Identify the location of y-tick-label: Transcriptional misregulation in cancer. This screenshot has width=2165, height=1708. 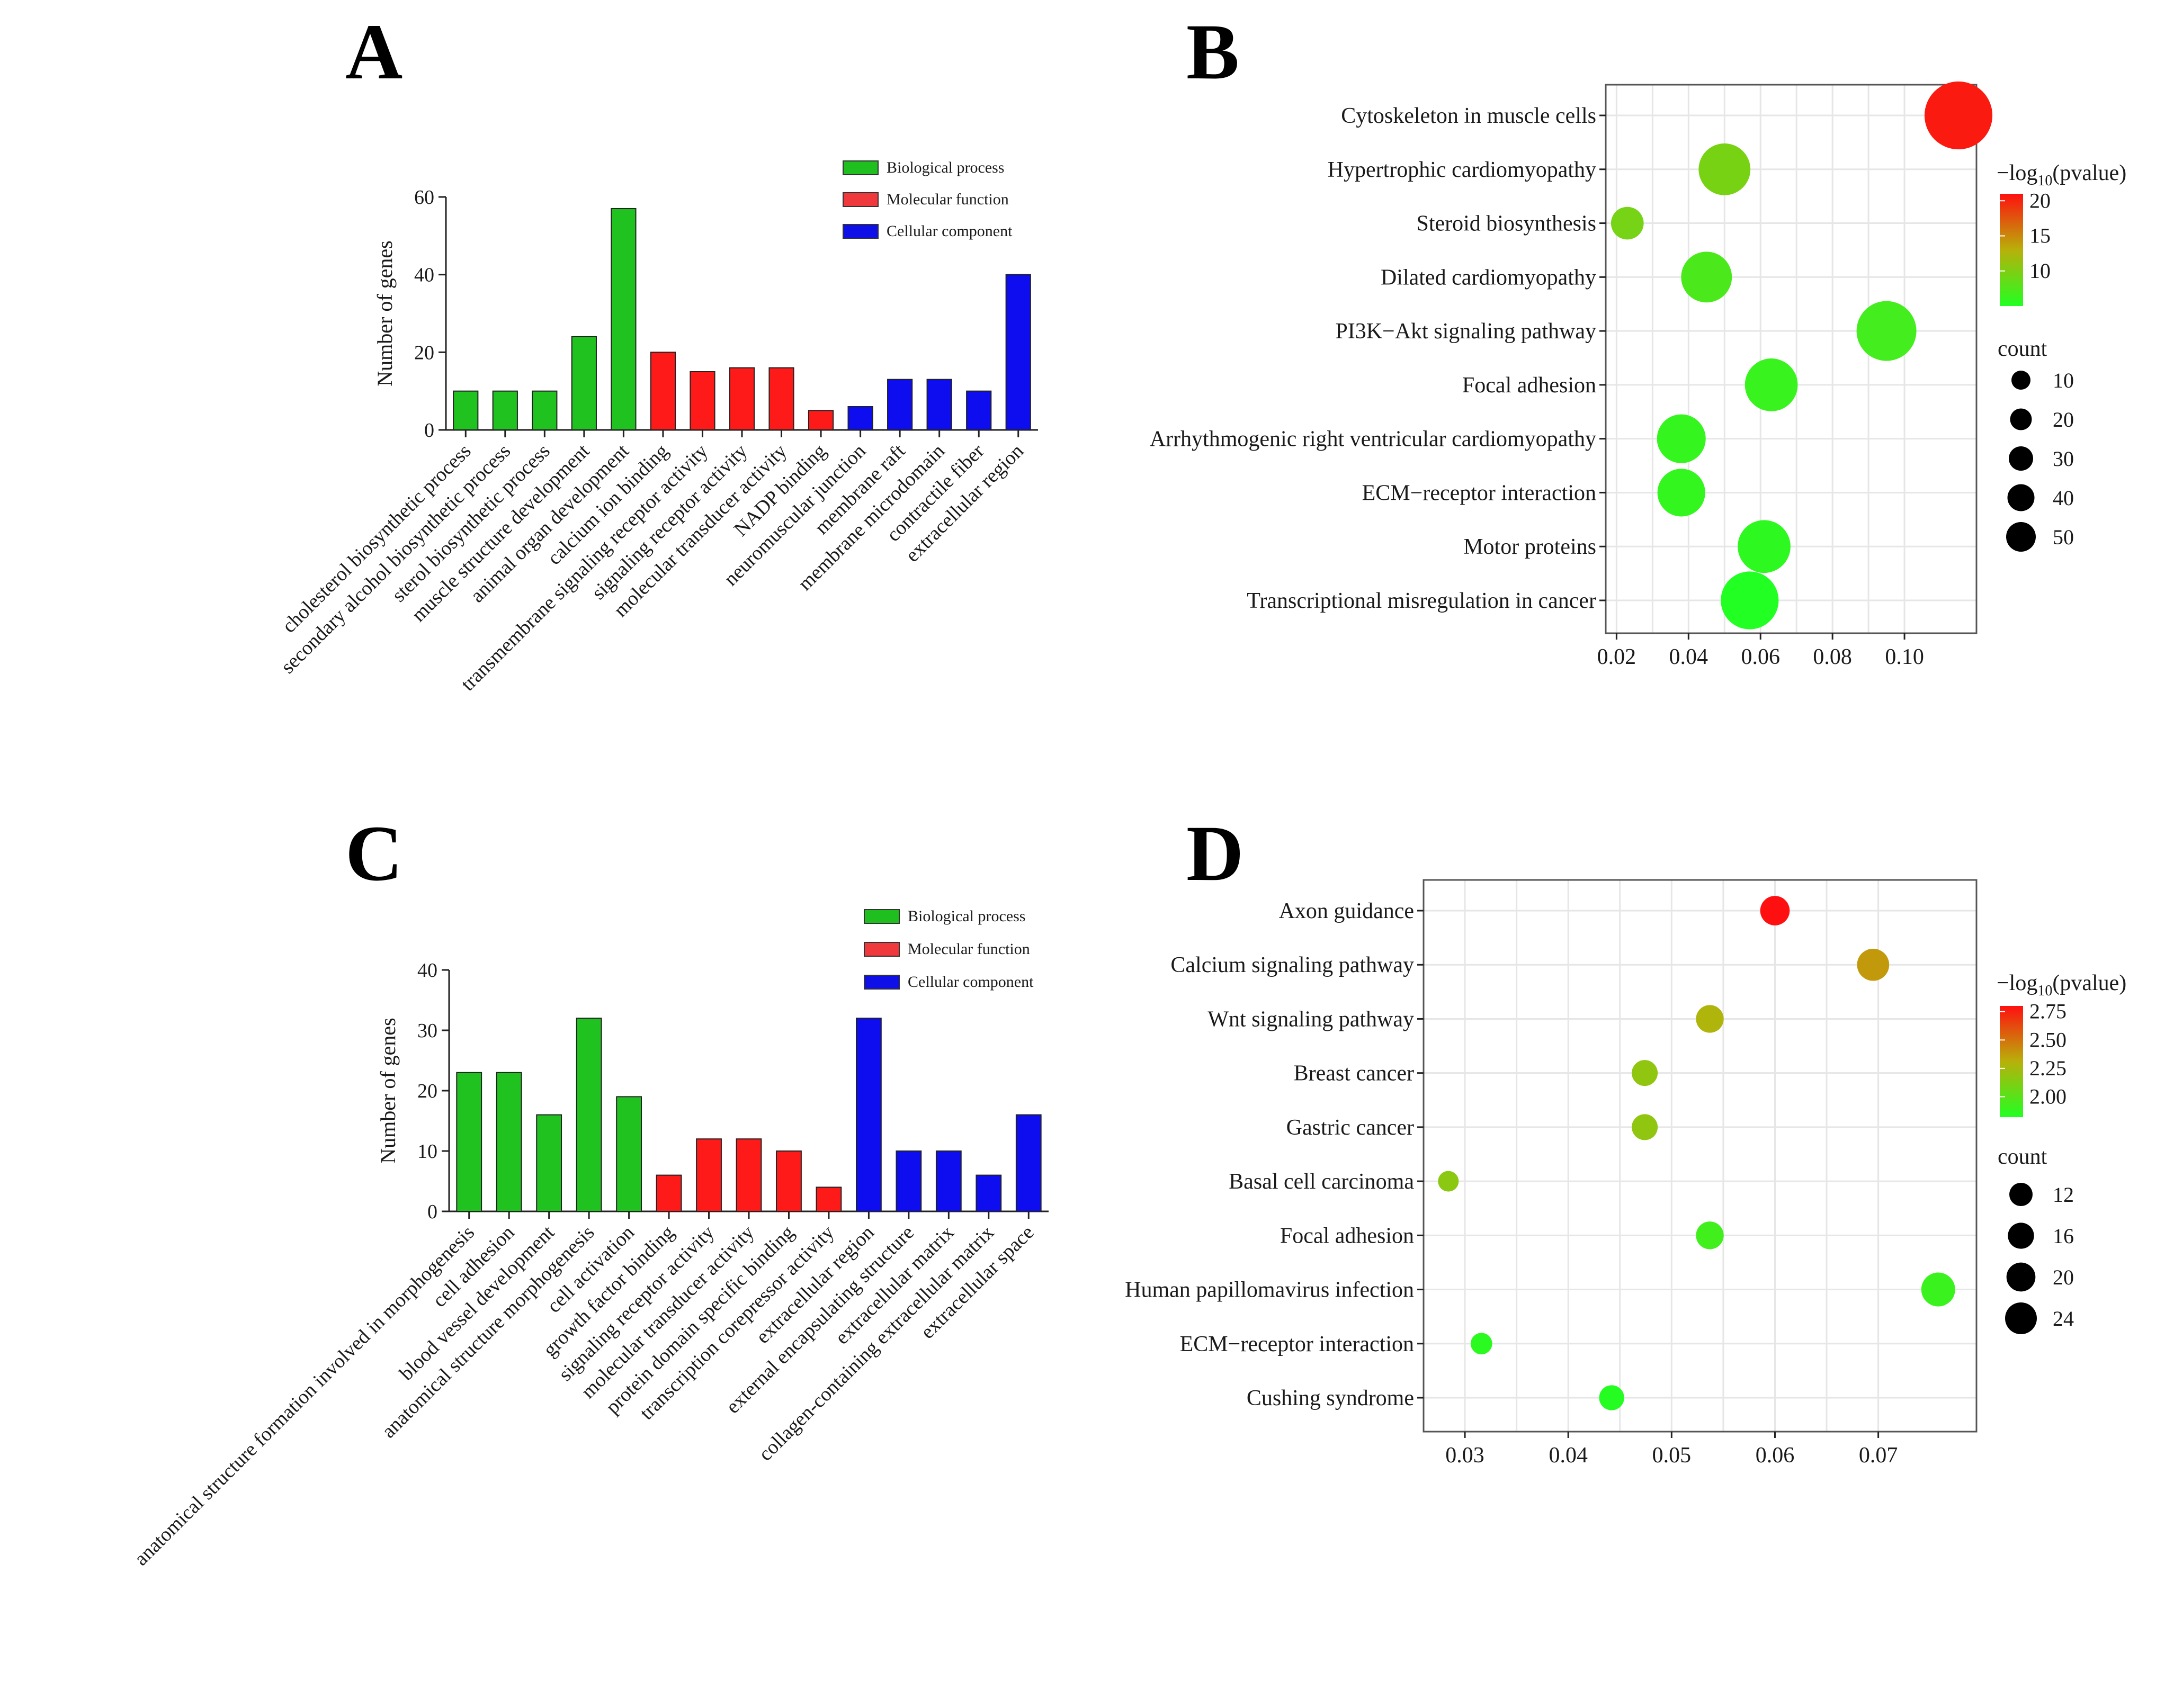
(1422, 601).